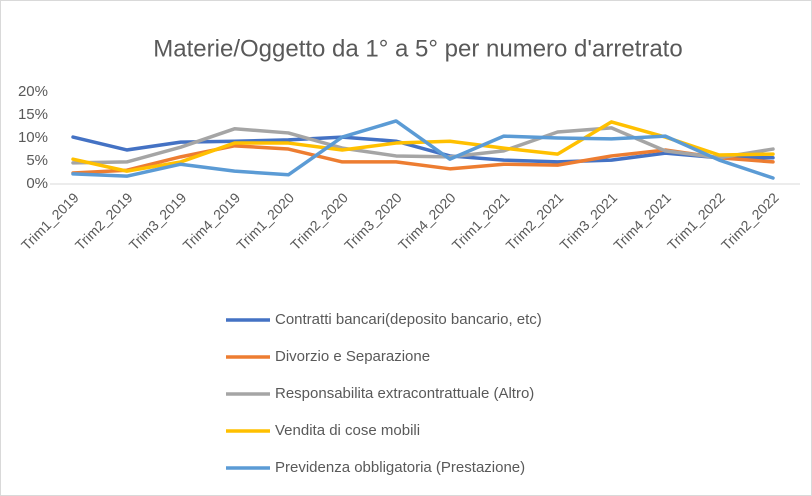  What do you see at coordinates (33, 114) in the screenshot?
I see `y-tick-label: 15%` at bounding box center [33, 114].